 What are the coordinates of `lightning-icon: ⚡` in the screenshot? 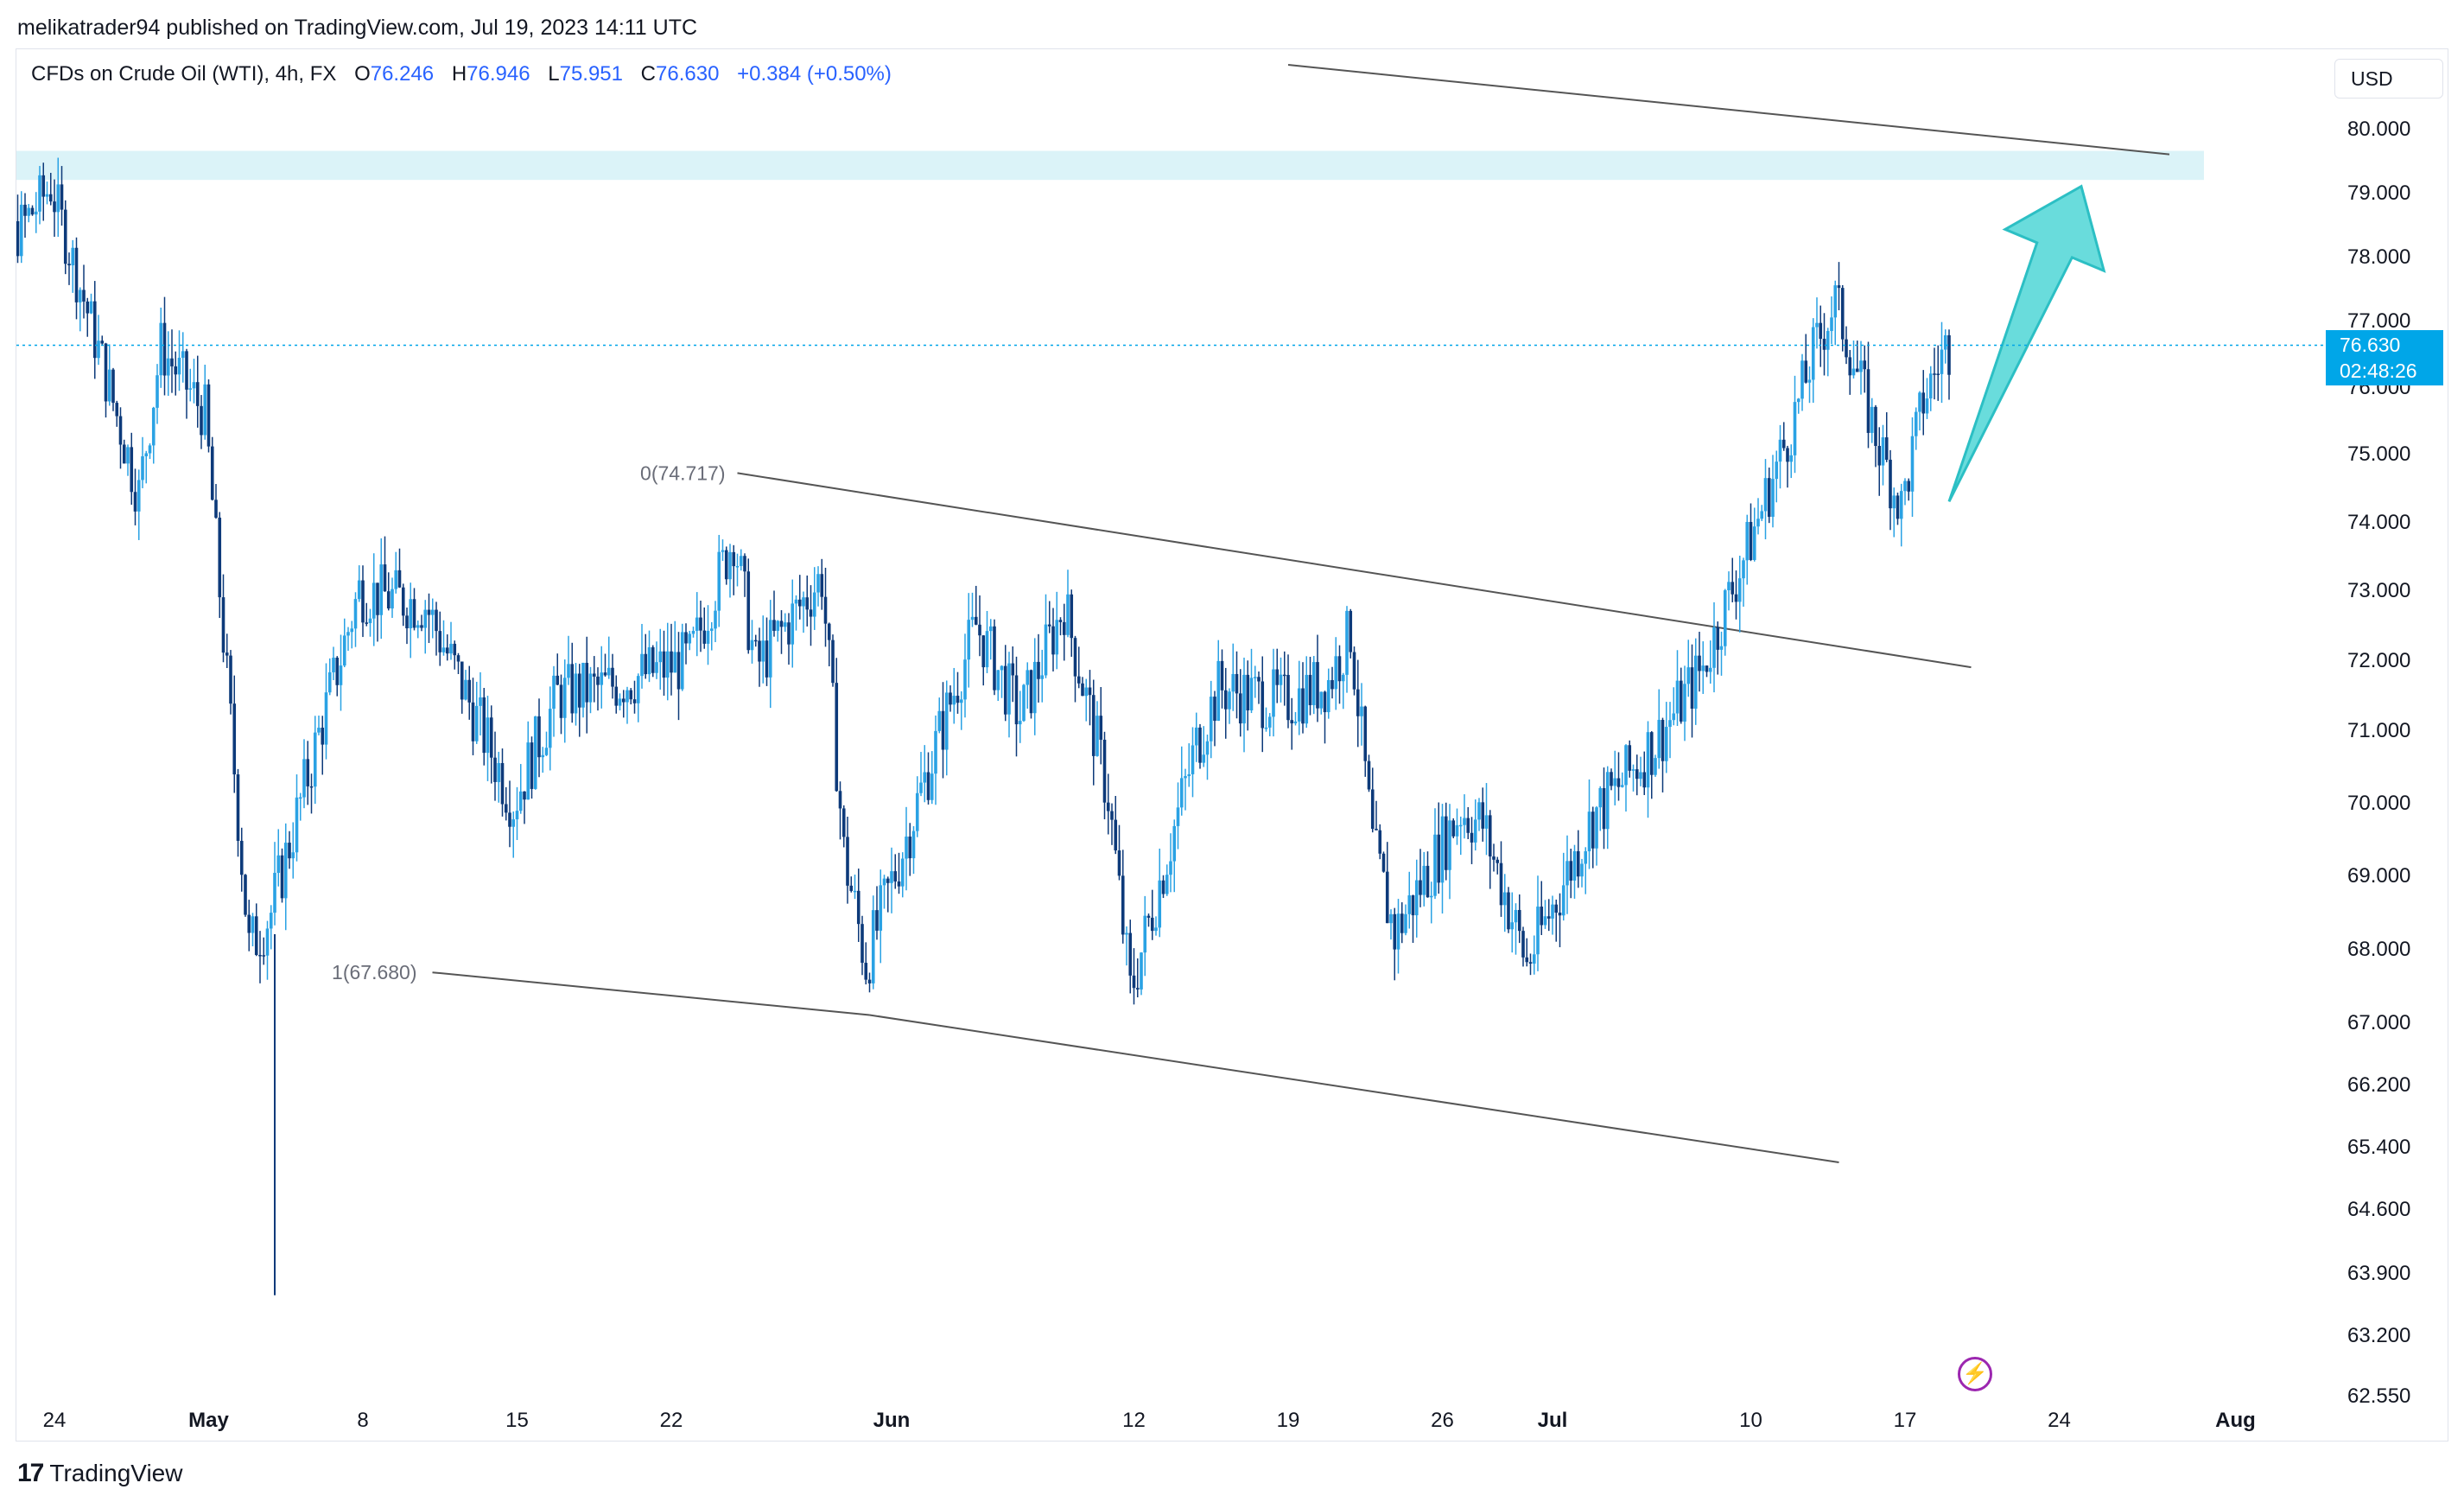 It's located at (1975, 1374).